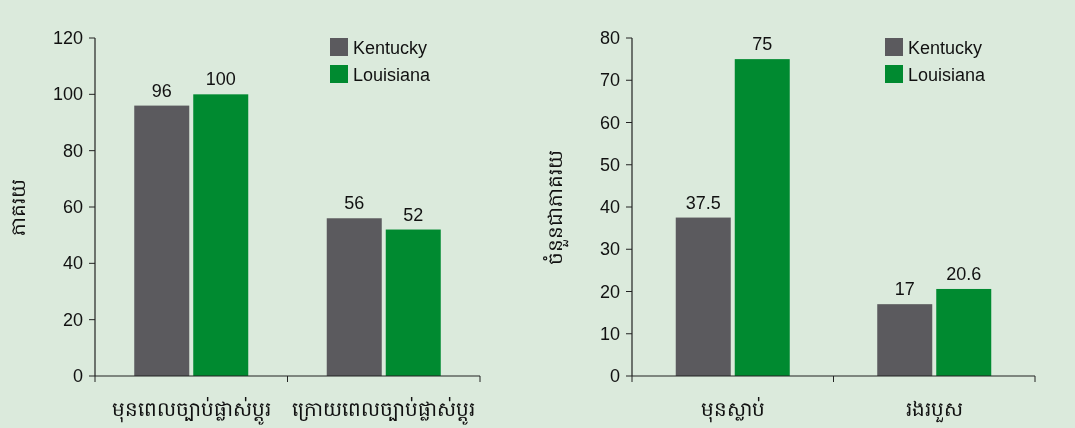 This screenshot has width=1075, height=428. Describe the element at coordinates (555, 207) in the screenshot. I see `y-axis-title: ចំនួនជាភាគរយ` at that location.